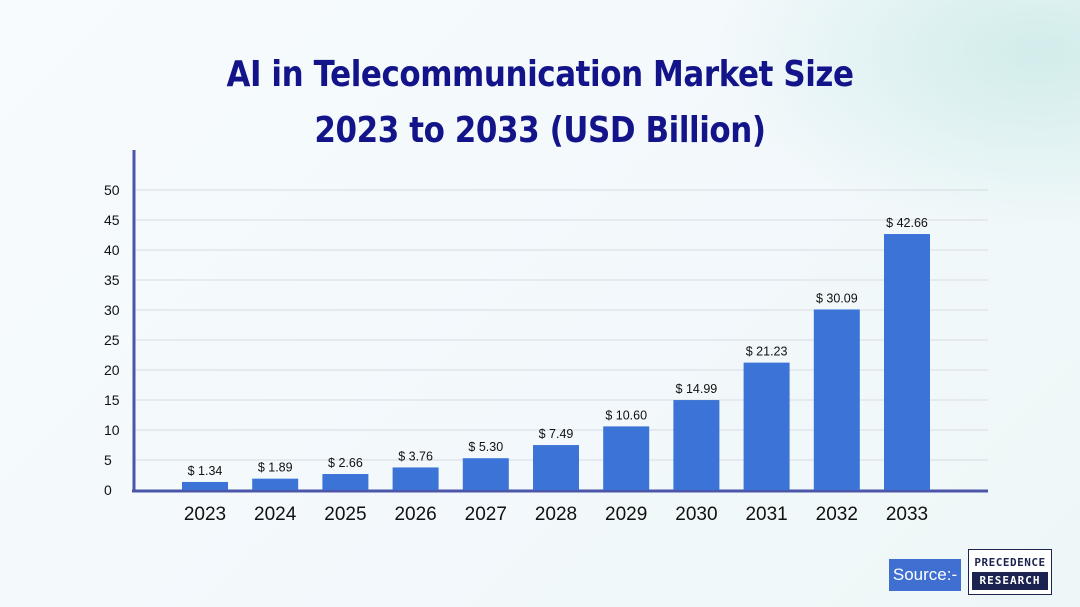 This screenshot has height=607, width=1080. Describe the element at coordinates (112, 430) in the screenshot. I see `y-tick-label: 10` at that location.